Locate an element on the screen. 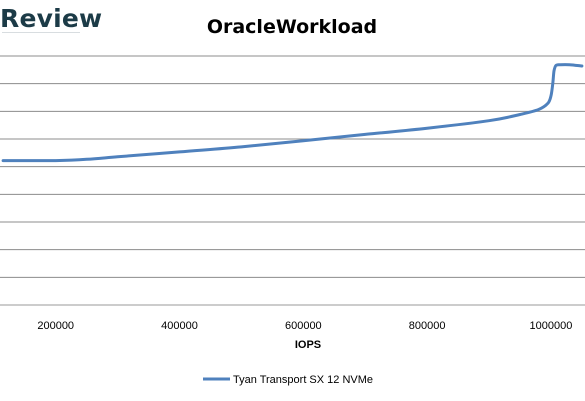 This screenshot has height=401, width=585. legend: Tyan Transport SX 12 NVMe is located at coordinates (288, 380).